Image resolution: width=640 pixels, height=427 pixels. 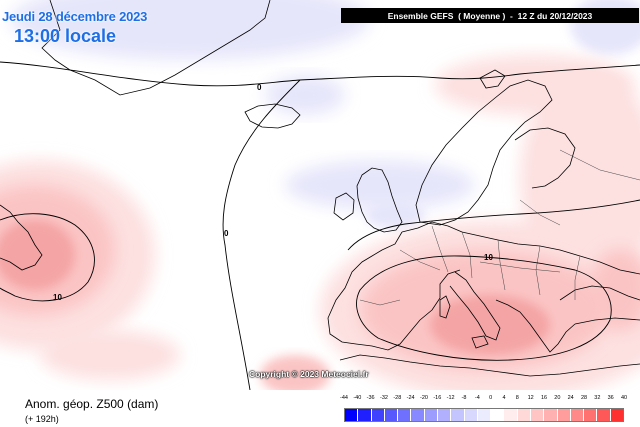 I want to click on legend-label: -32, so click(x=384, y=398).